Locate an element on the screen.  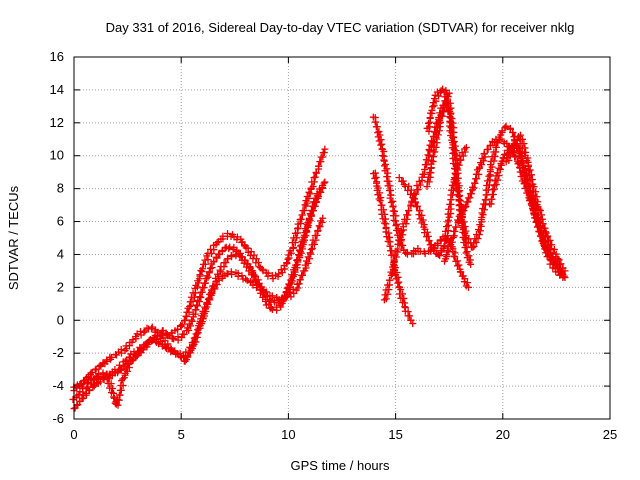
y-tick-label: 14 is located at coordinates (57, 89).